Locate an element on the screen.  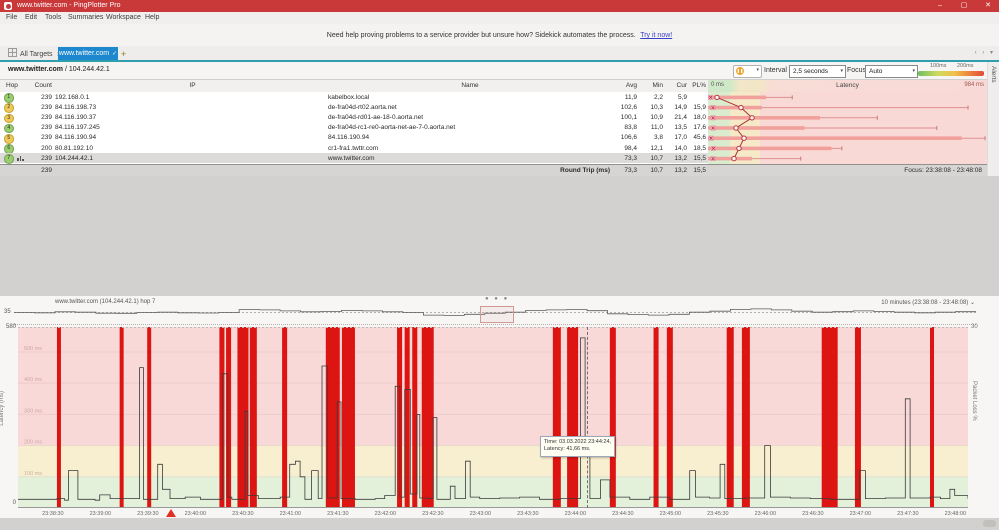
y2-axis-max: 30 is located at coordinates (974, 327).